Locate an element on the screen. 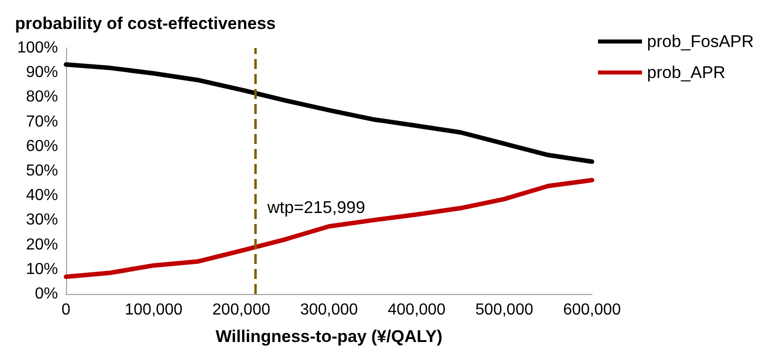 This screenshot has height=360, width=765. legend-label: prob_APR is located at coordinates (686, 72).